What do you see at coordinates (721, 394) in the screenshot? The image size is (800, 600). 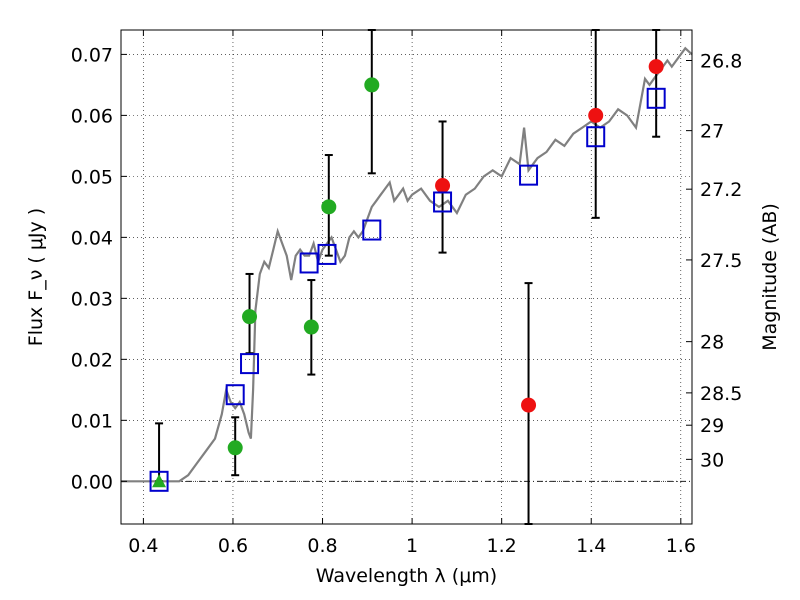 I see `right-tick-label: 28.5` at bounding box center [721, 394].